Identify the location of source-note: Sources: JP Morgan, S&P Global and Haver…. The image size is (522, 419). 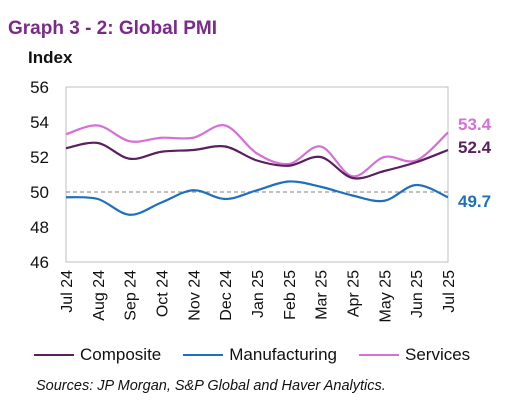
(211, 386).